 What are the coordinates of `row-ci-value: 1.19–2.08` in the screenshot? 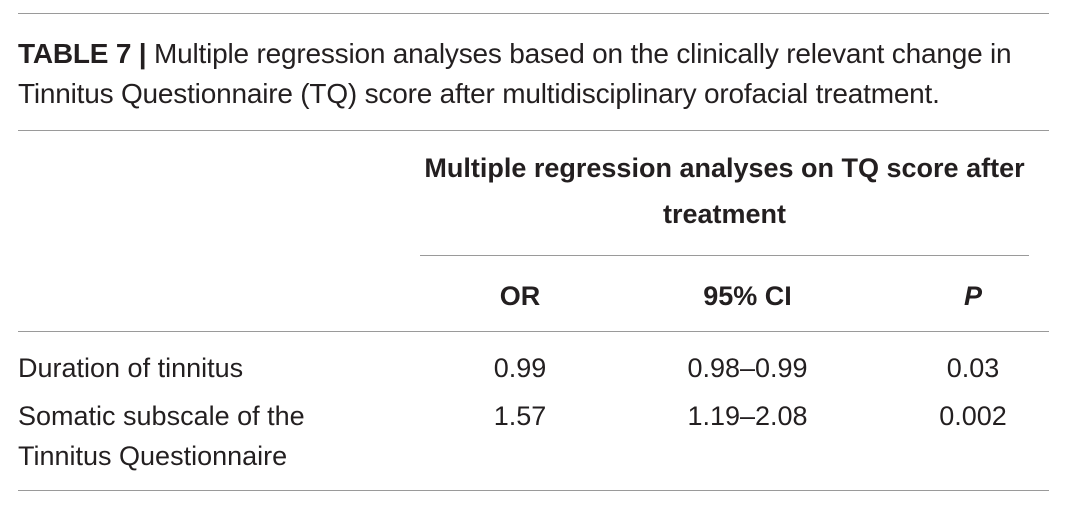 It's located at (747, 416).